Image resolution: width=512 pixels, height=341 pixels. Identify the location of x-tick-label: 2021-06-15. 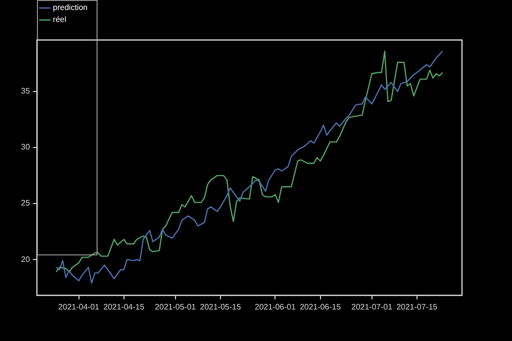
(321, 307).